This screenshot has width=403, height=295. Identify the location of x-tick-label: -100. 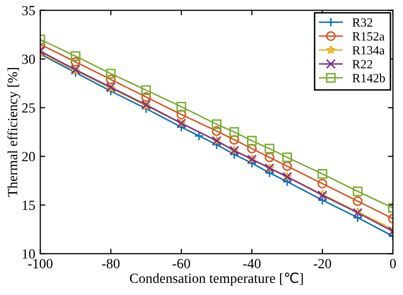
(40, 263).